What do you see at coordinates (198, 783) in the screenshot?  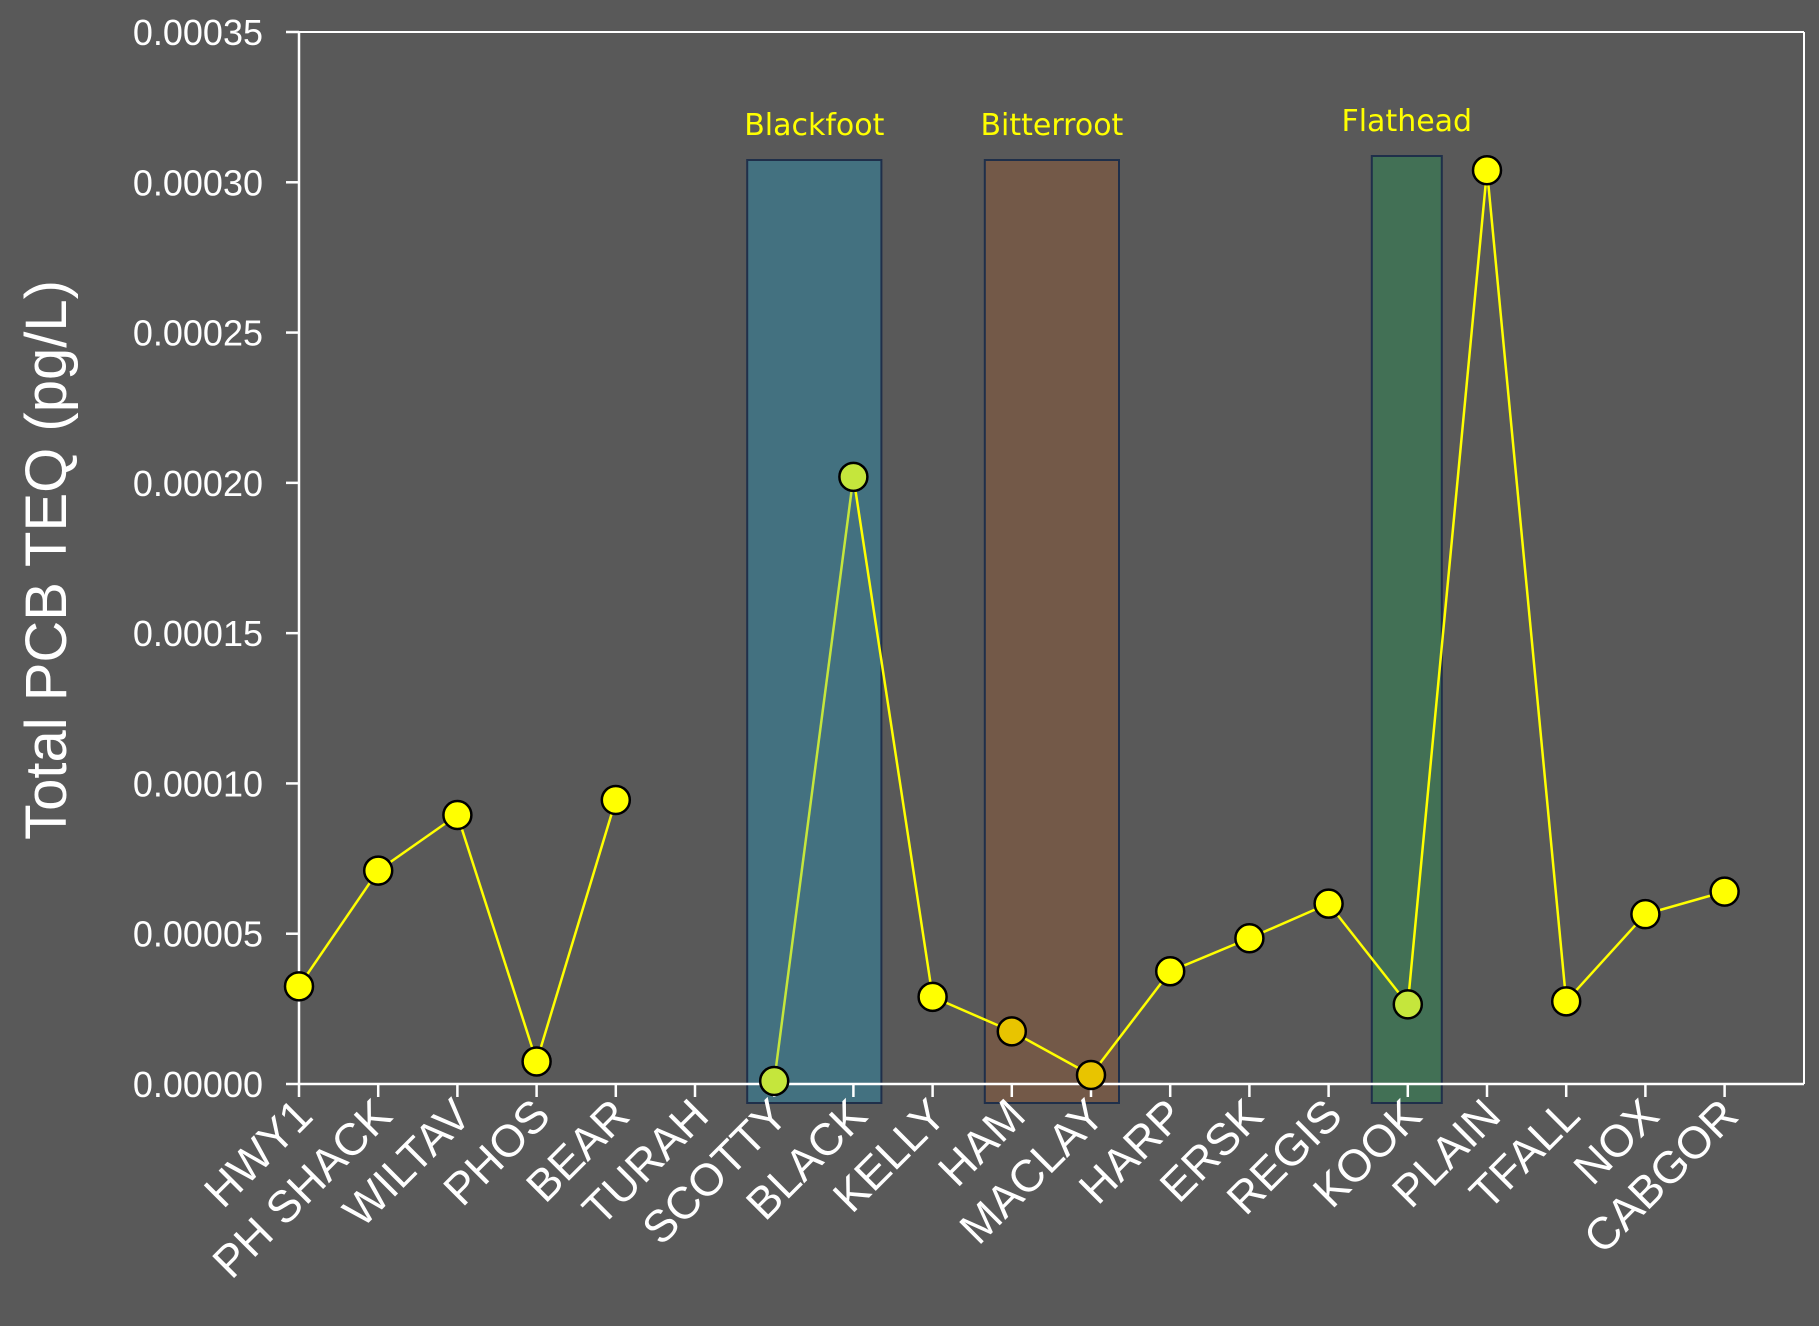 I see `y-tick-label: 0.00010` at bounding box center [198, 783].